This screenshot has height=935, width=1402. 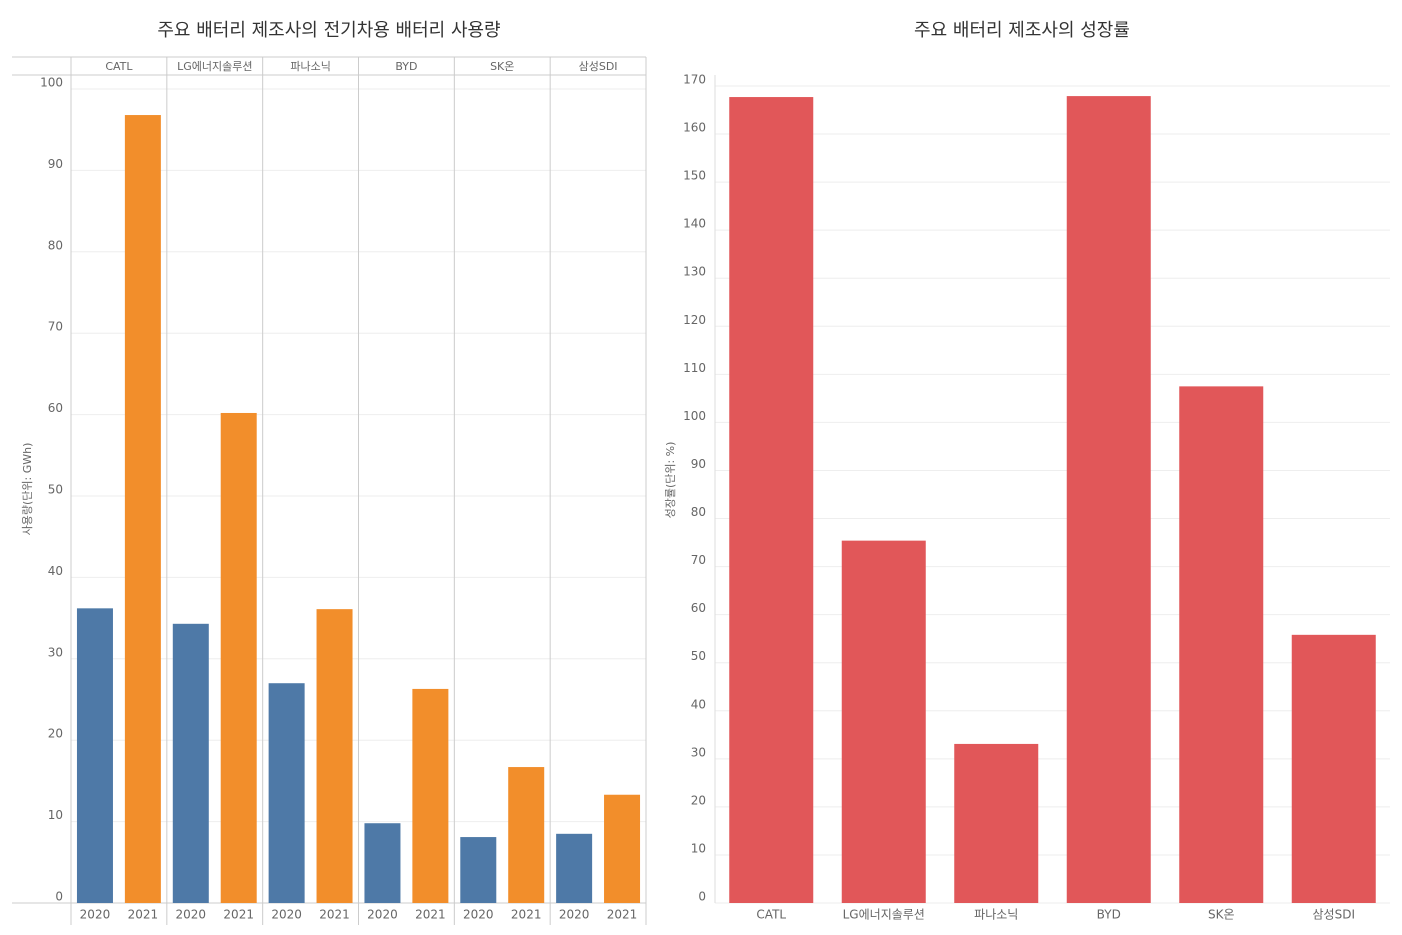 What do you see at coordinates (694, 368) in the screenshot?
I see `y-tick-label: 110` at bounding box center [694, 368].